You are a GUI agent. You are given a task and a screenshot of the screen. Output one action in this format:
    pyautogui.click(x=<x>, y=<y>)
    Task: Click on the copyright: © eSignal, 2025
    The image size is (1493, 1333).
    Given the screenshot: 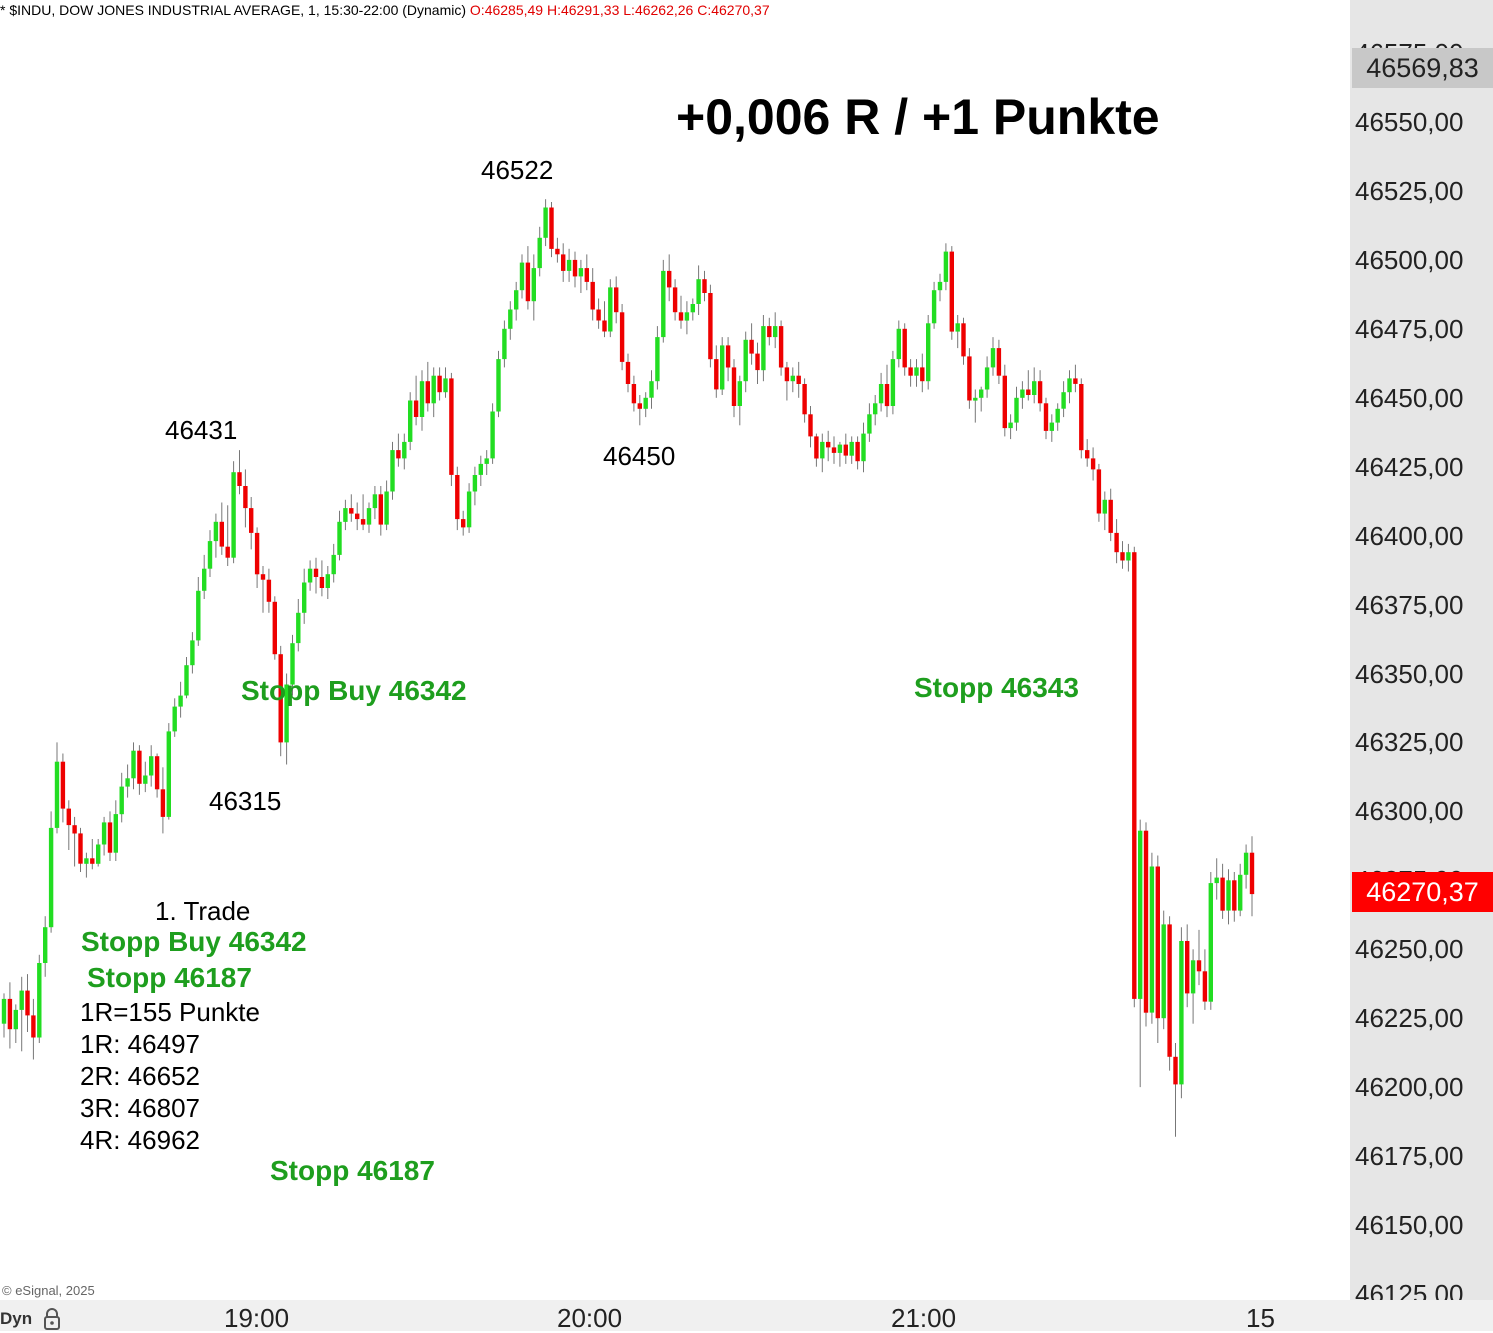 What is the action you would take?
    pyautogui.click(x=48, y=1290)
    